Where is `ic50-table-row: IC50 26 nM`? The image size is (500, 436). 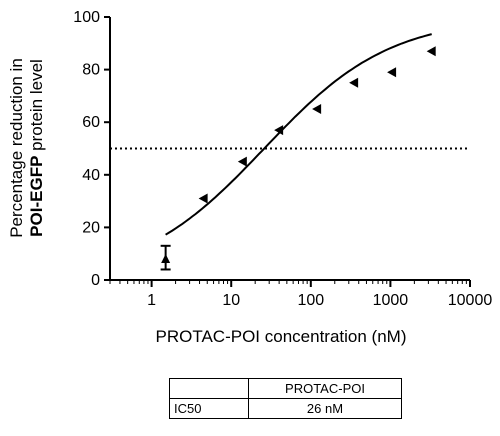 ic50-table-row: IC50 26 nM is located at coordinates (285, 408).